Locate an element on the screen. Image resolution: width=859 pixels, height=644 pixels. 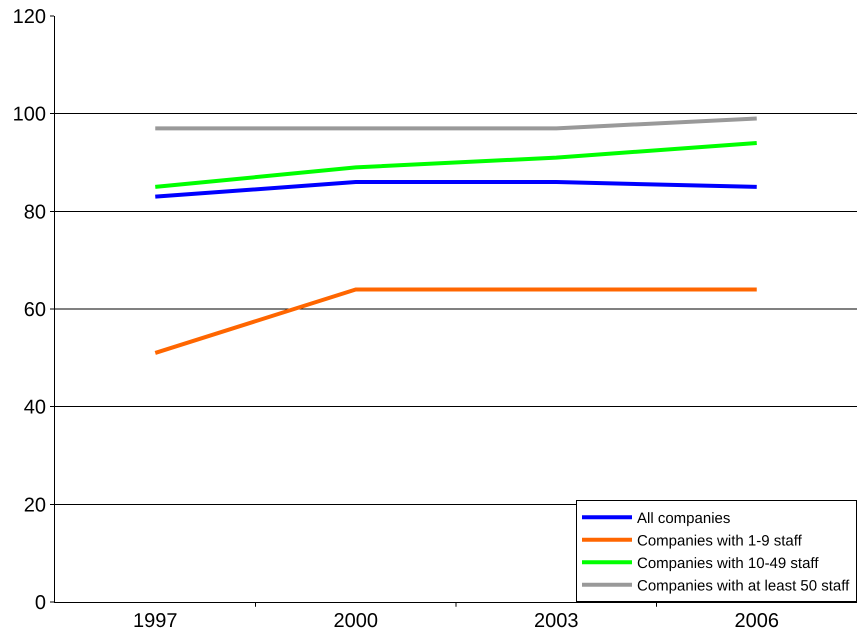
x-tick-label: 2003 is located at coordinates (556, 621).